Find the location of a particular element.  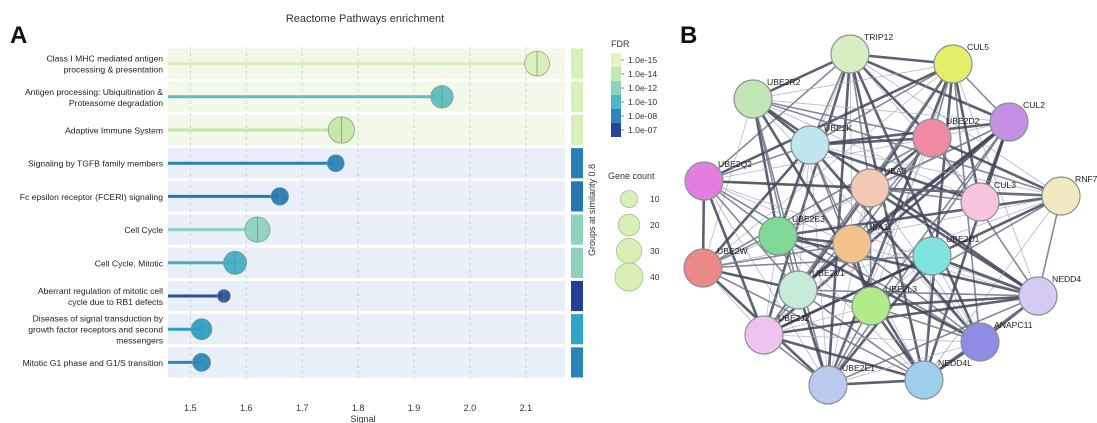

x-axis: 1.5 1.6 1.7 1.8 1.9 2.0 2.1 is located at coordinates (358, 408).